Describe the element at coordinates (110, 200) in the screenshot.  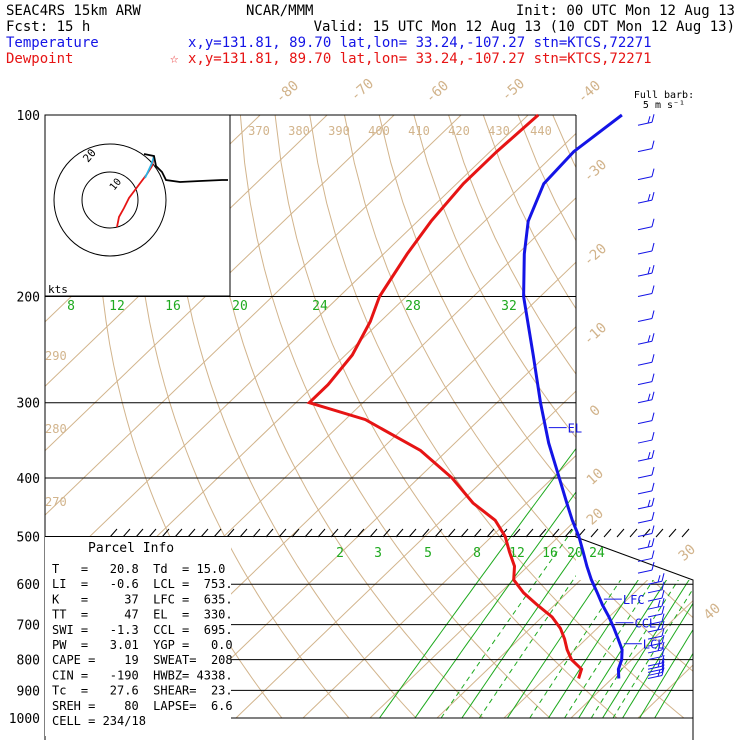
I see `hodograph-ring-outer` at that location.